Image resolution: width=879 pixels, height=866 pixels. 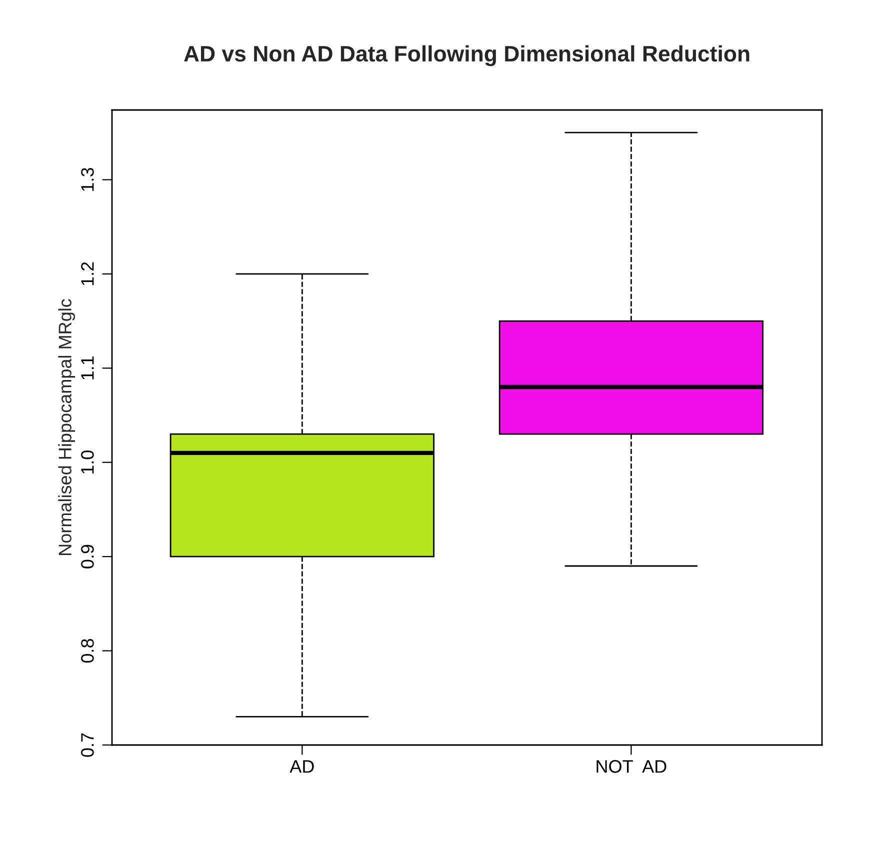 I want to click on y-tick-label: 0.8, so click(x=87, y=651).